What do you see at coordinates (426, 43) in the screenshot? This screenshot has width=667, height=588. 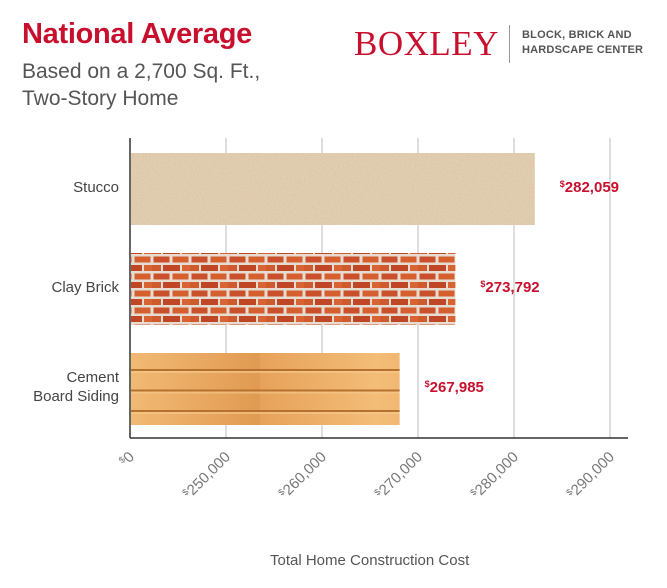 I see `boxley-logo: BOXLEY` at bounding box center [426, 43].